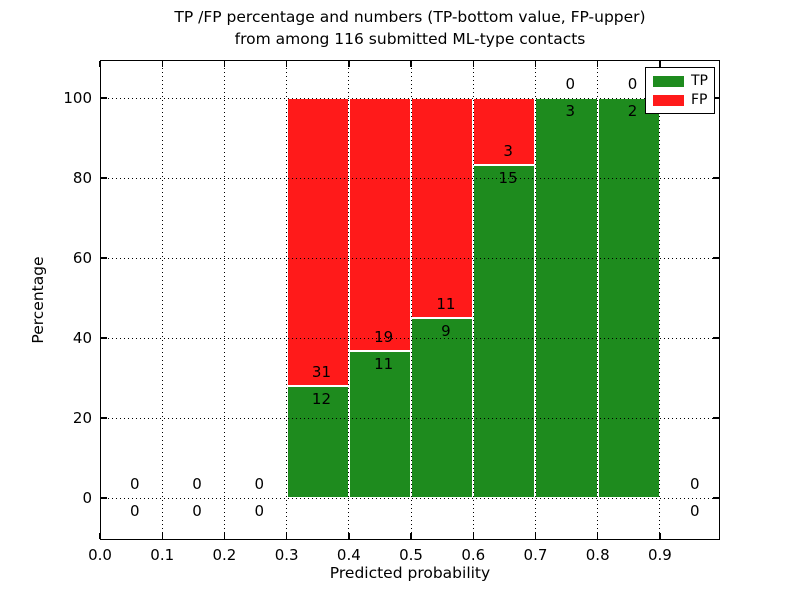  Describe the element at coordinates (410, 573) in the screenshot. I see `x-axis-label: Predicted probability` at that location.